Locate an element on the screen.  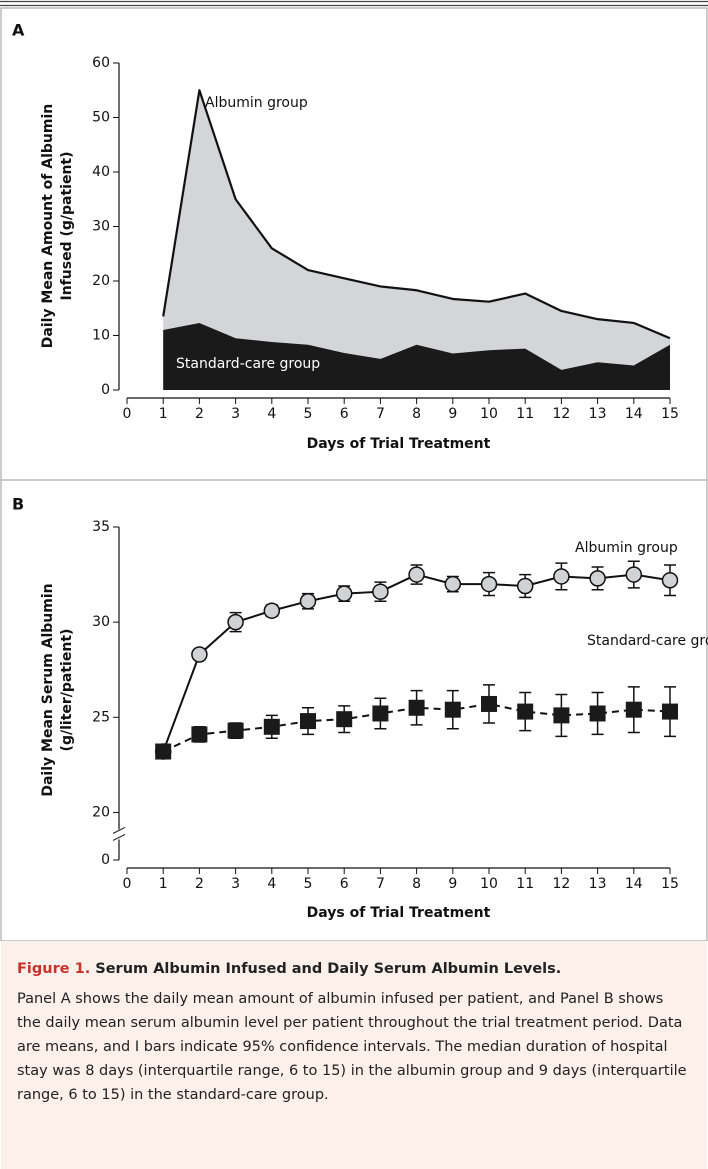
y-axis-title: Infused (g/patient) is located at coordinates (67, 225).